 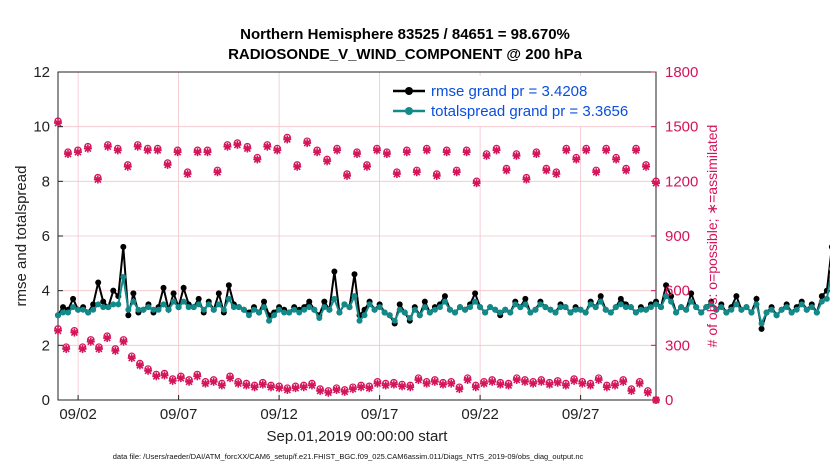 I want to click on x-tick-label: 09/17, so click(x=380, y=414).